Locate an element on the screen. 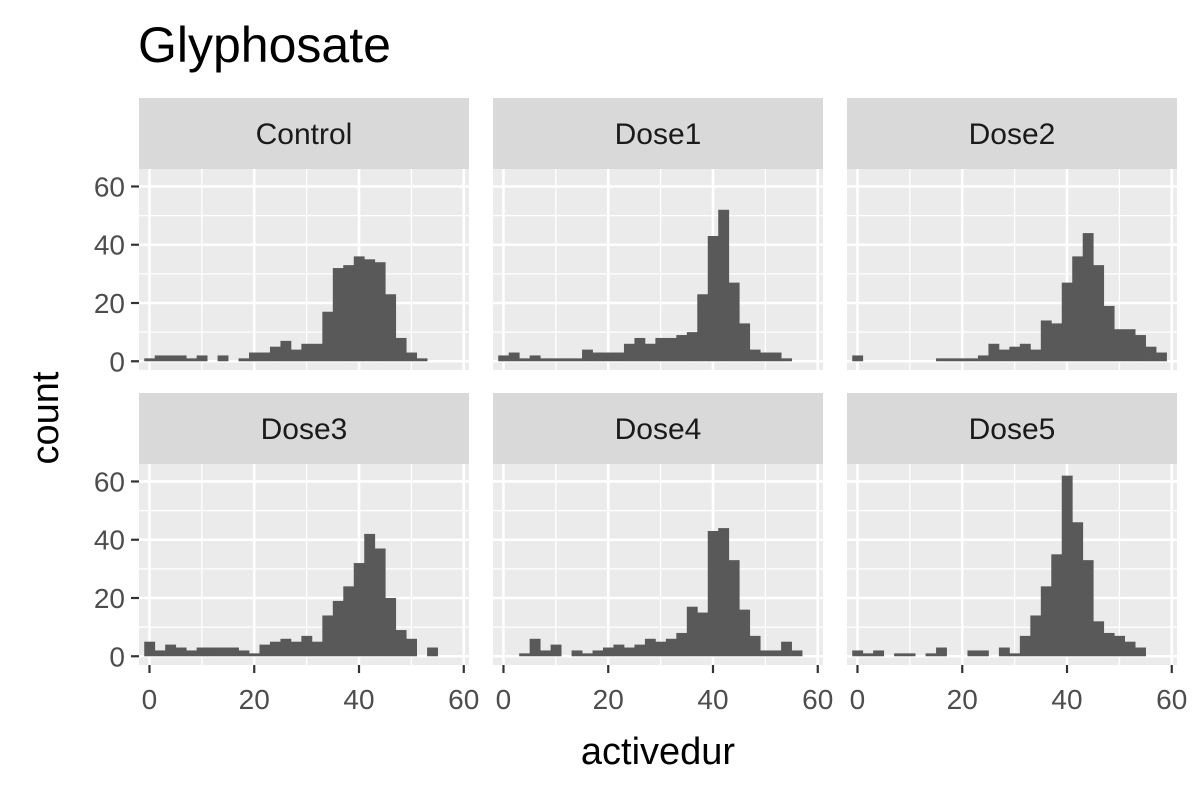  panel-background is located at coordinates (1012, 564).